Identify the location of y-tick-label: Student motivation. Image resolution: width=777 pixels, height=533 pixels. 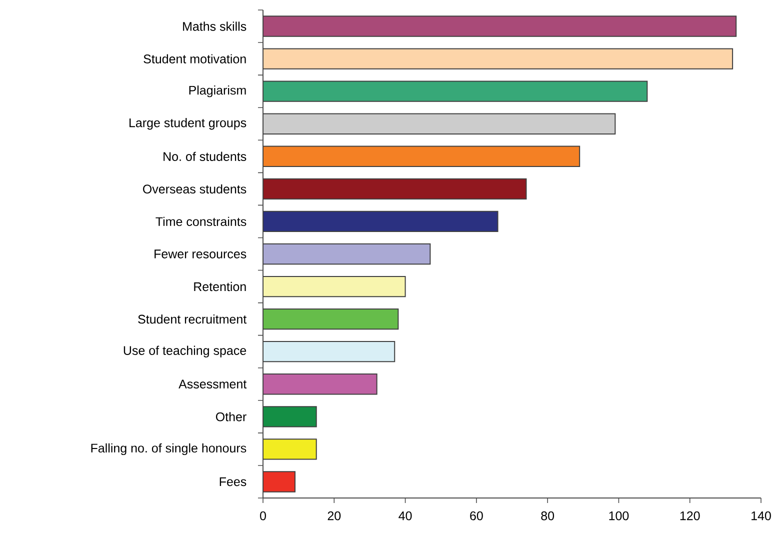
(195, 59).